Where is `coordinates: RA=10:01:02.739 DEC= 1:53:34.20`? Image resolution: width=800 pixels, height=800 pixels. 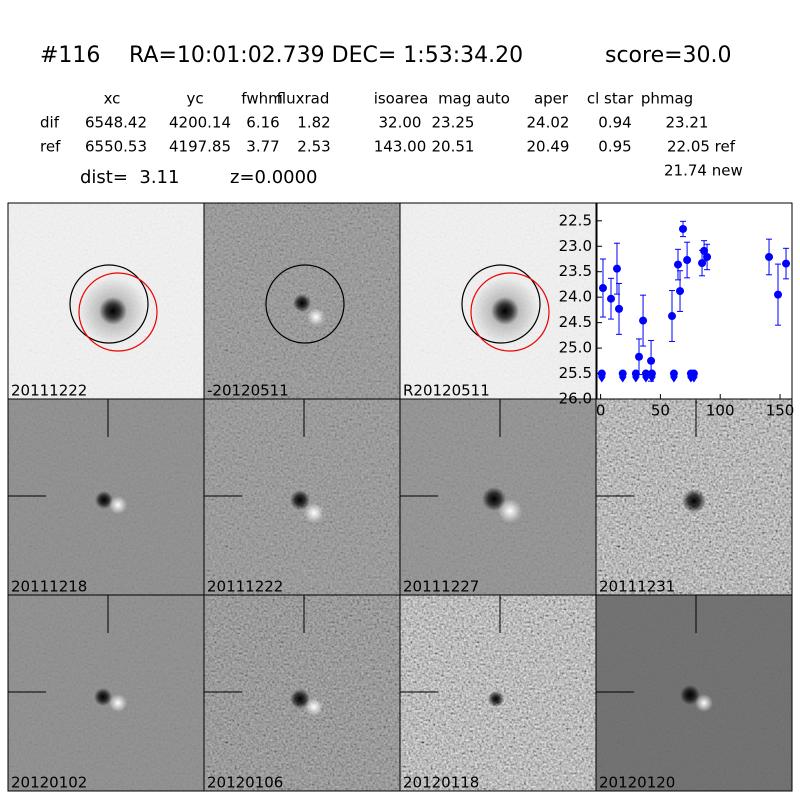 coordinates: RA=10:01:02.739 DEC= 1:53:34.20 is located at coordinates (326, 55).